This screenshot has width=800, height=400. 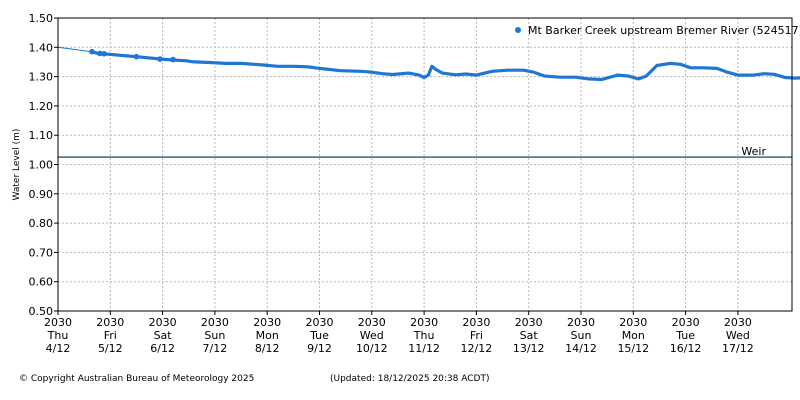 What do you see at coordinates (41, 106) in the screenshot?
I see `y-tick-label: 1.20` at bounding box center [41, 106].